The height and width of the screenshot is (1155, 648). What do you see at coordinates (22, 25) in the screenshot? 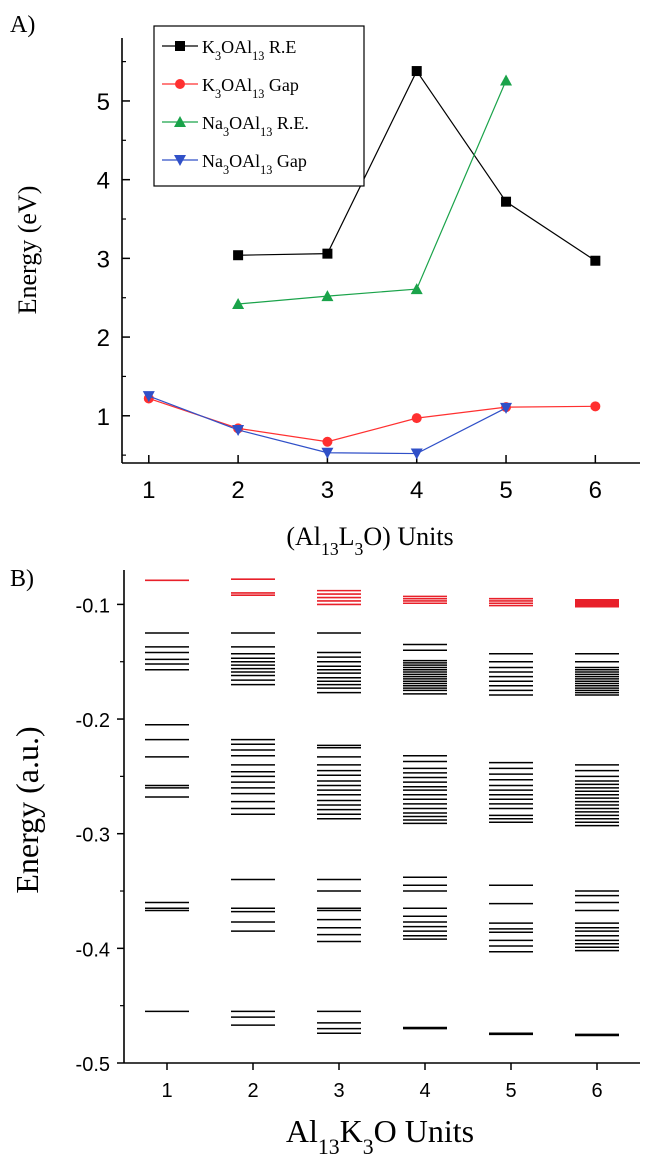
I see `panel-a-label: A)` at bounding box center [22, 25].